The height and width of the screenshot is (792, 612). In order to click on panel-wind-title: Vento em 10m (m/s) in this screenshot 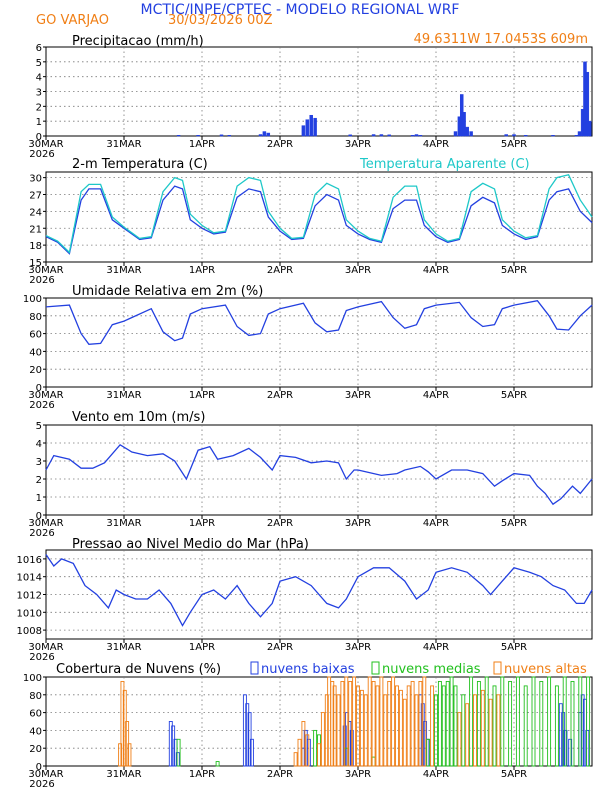, I will do `click(138, 417)`.